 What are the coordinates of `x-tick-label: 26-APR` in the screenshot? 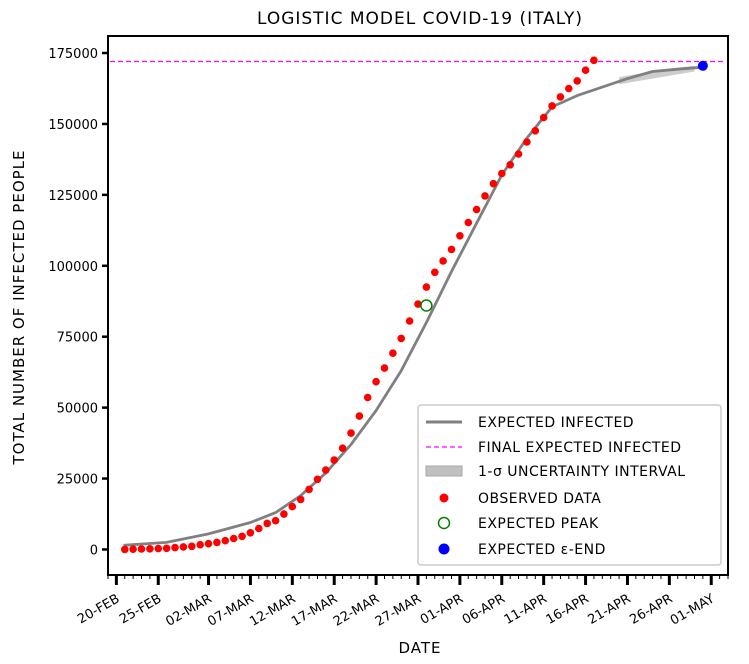 It's located at (651, 609).